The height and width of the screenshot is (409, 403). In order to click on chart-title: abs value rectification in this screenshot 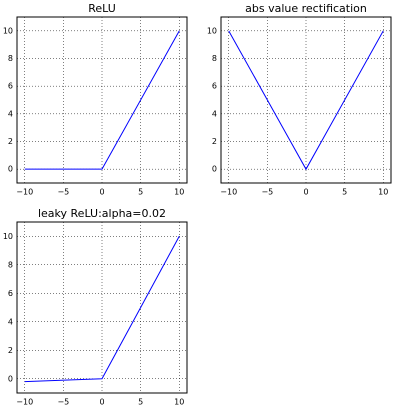, I will do `click(306, 8)`.